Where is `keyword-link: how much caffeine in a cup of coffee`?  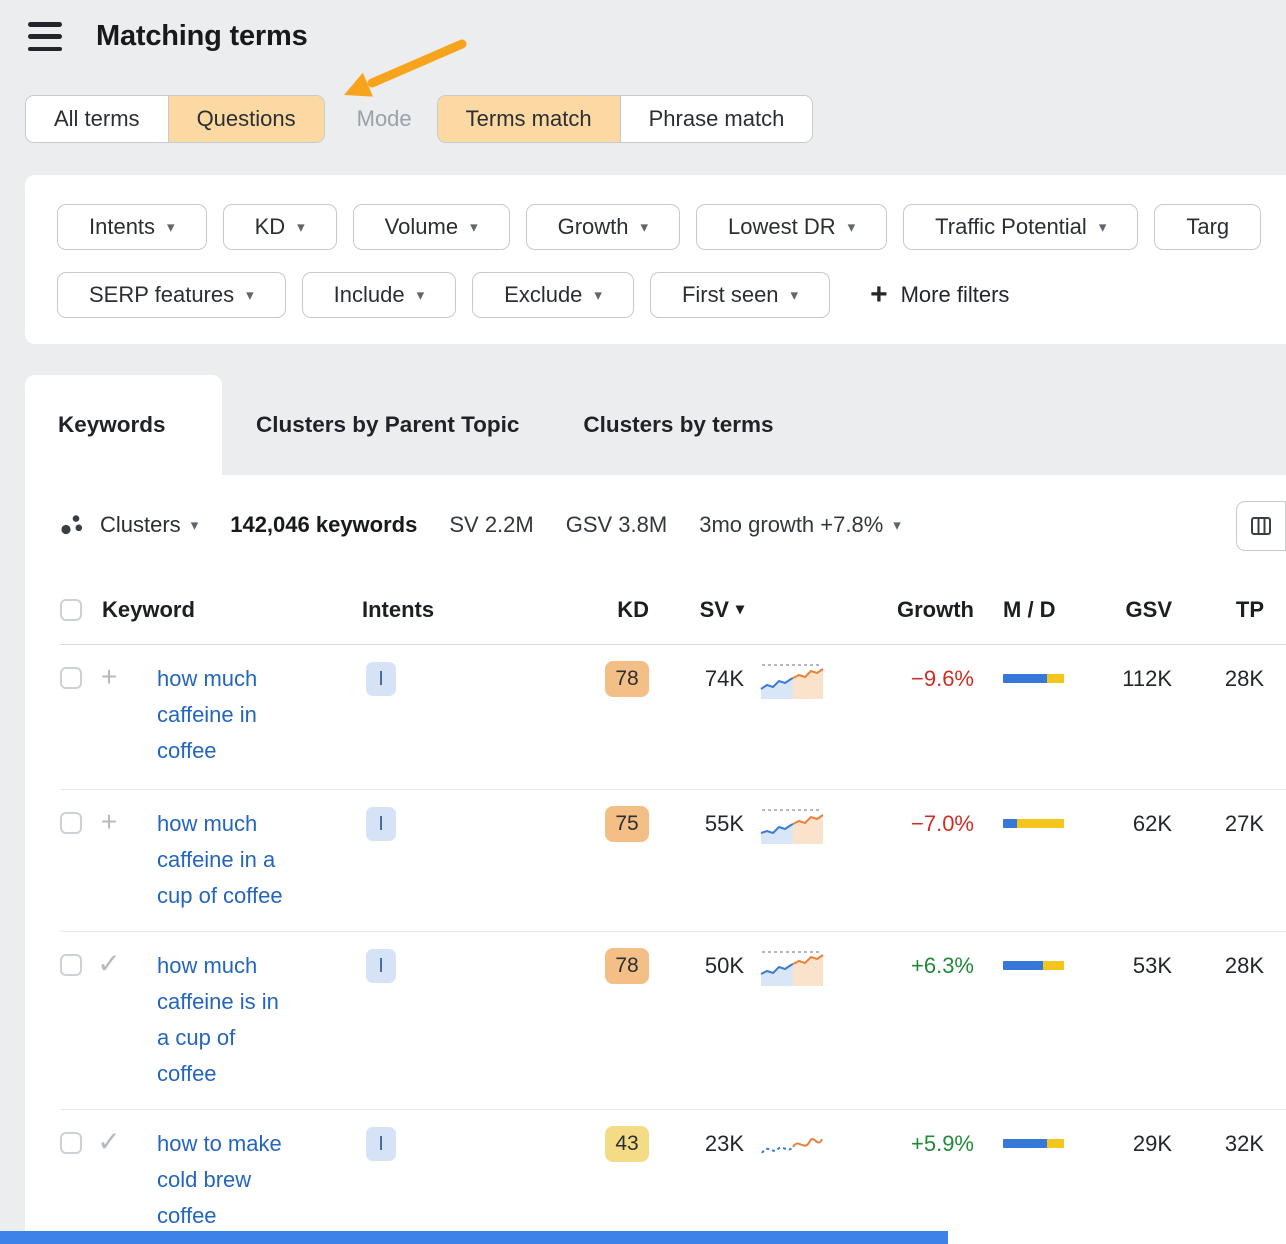
keyword-link: how much caffeine in a cup of coffee is located at coordinates (220, 859).